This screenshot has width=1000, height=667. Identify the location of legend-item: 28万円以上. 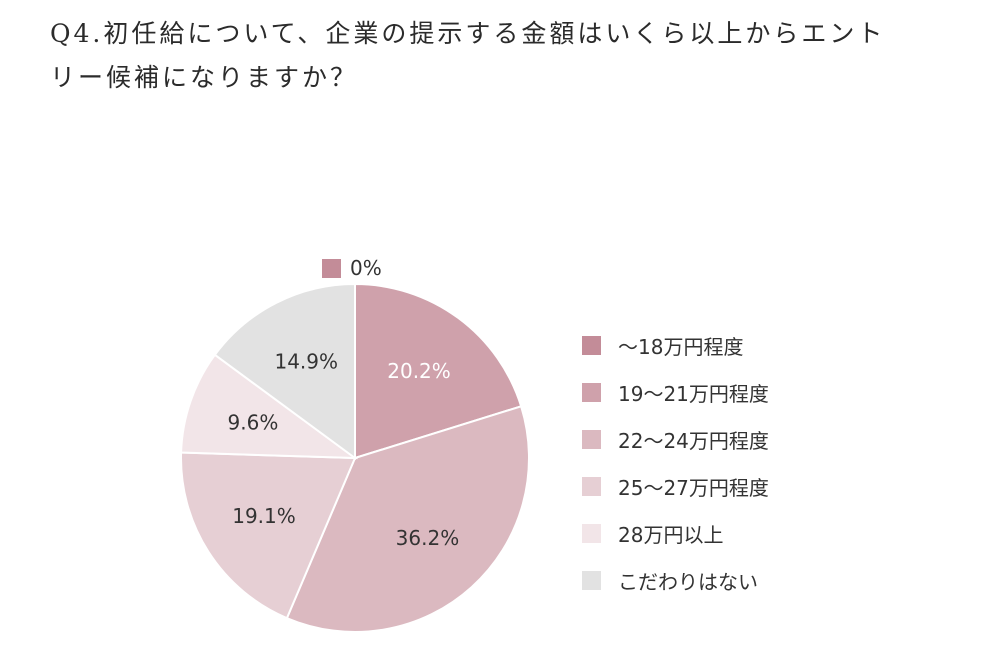
(675, 533).